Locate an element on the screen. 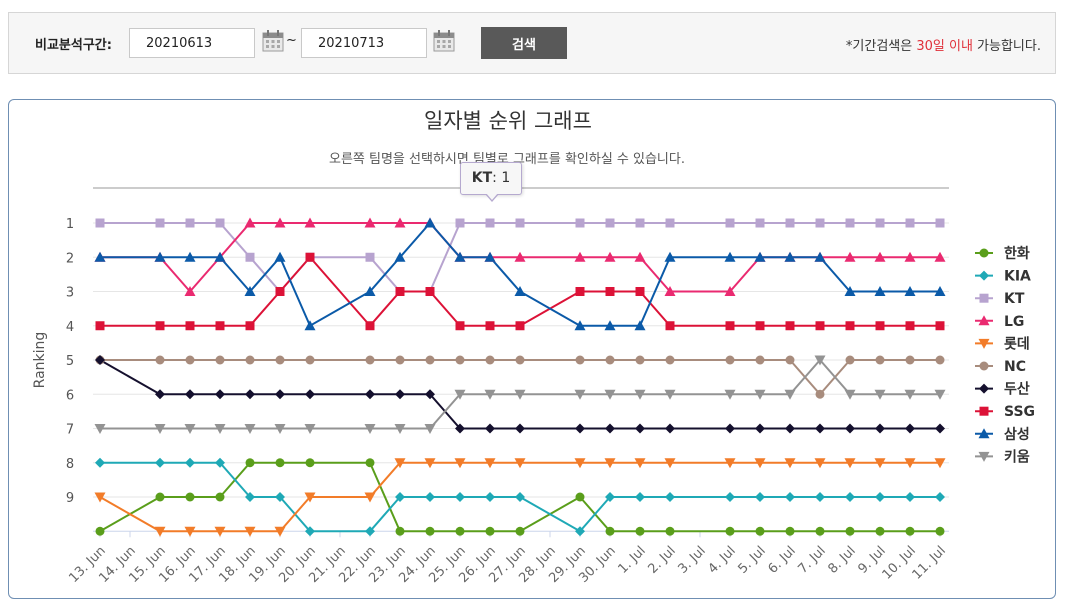  legend-item: 키움 is located at coordinates (1017, 457).